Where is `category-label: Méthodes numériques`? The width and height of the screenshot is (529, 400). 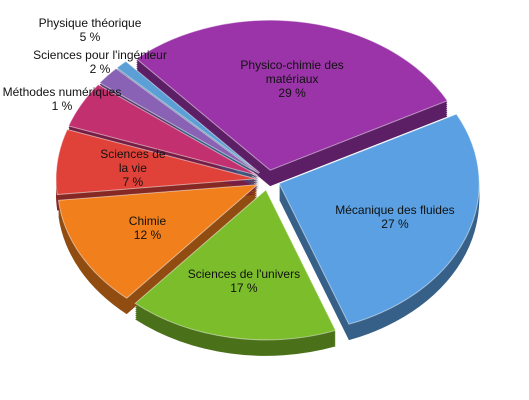
category-label: Méthodes numériques is located at coordinates (62, 92).